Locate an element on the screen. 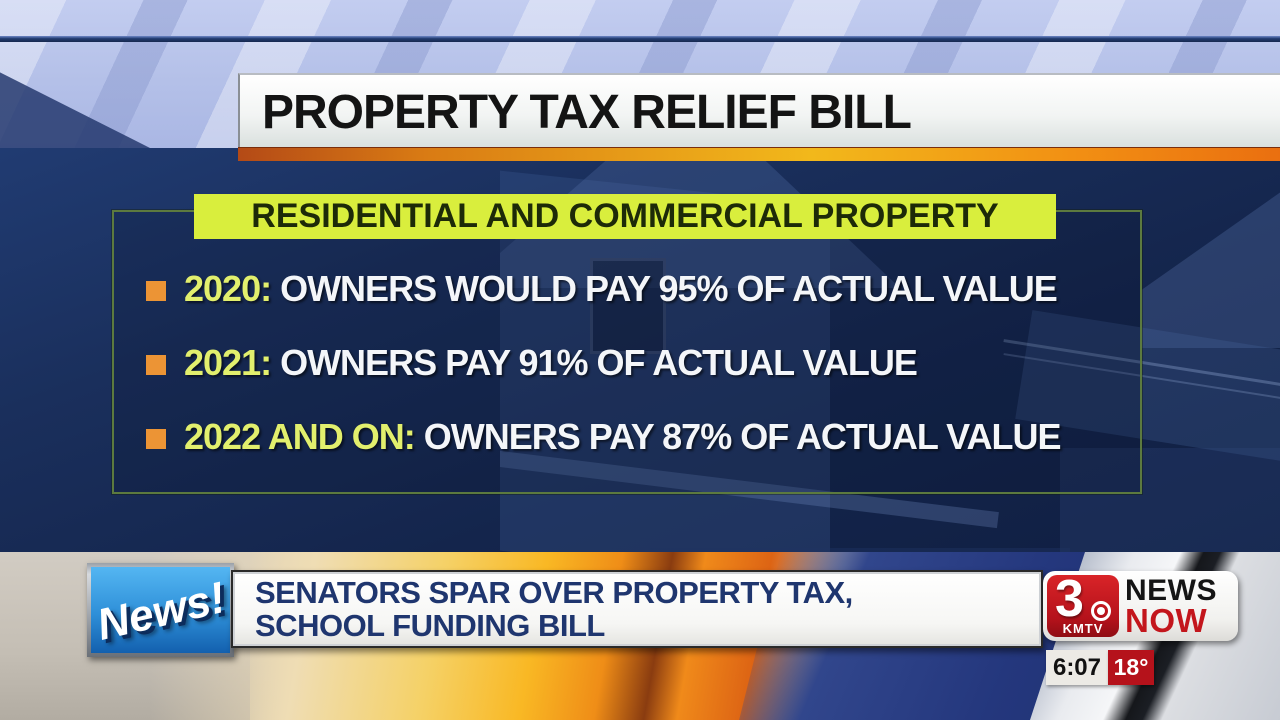 Image resolution: width=1280 pixels, height=720 pixels. house-window is located at coordinates (628, 306).